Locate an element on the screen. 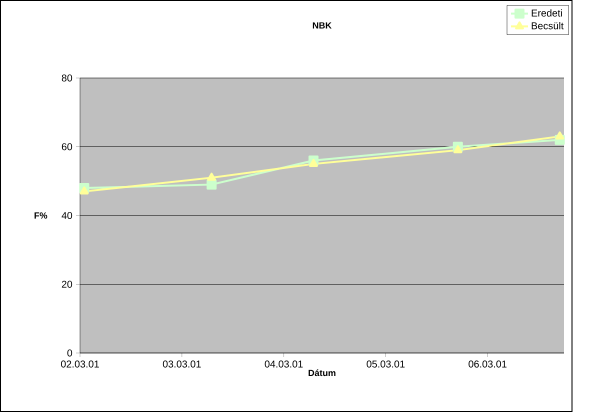 This screenshot has height=412, width=602. y-tick-label: 60 is located at coordinates (67, 146).